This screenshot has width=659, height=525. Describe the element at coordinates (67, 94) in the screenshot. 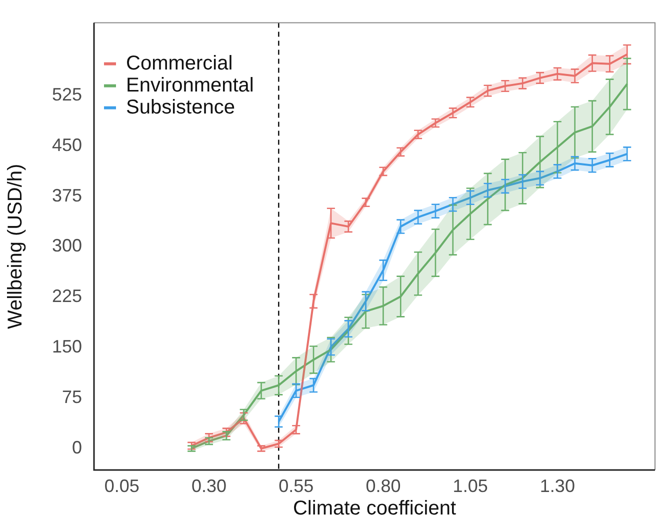

I see `y-tick-label: 525` at that location.